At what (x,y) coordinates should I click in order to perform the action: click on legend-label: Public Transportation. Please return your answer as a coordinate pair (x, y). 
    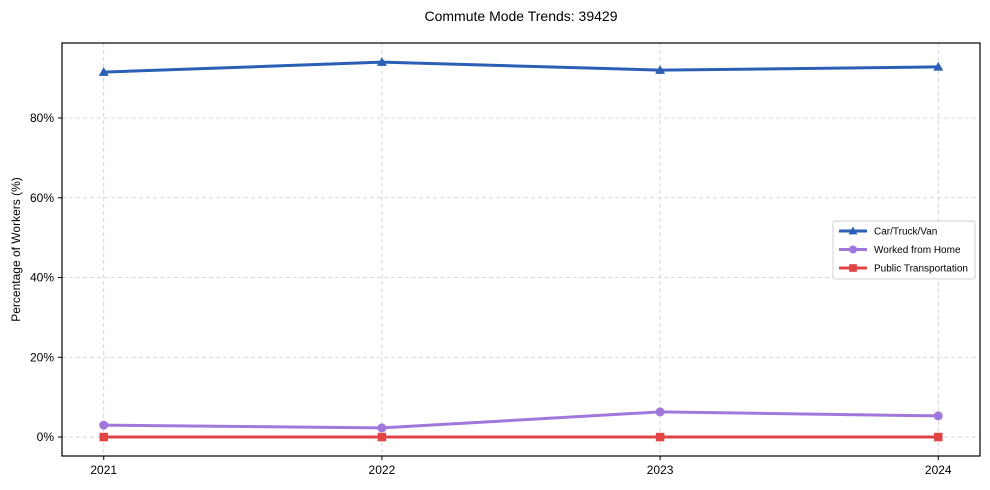
    Looking at the image, I should click on (921, 269).